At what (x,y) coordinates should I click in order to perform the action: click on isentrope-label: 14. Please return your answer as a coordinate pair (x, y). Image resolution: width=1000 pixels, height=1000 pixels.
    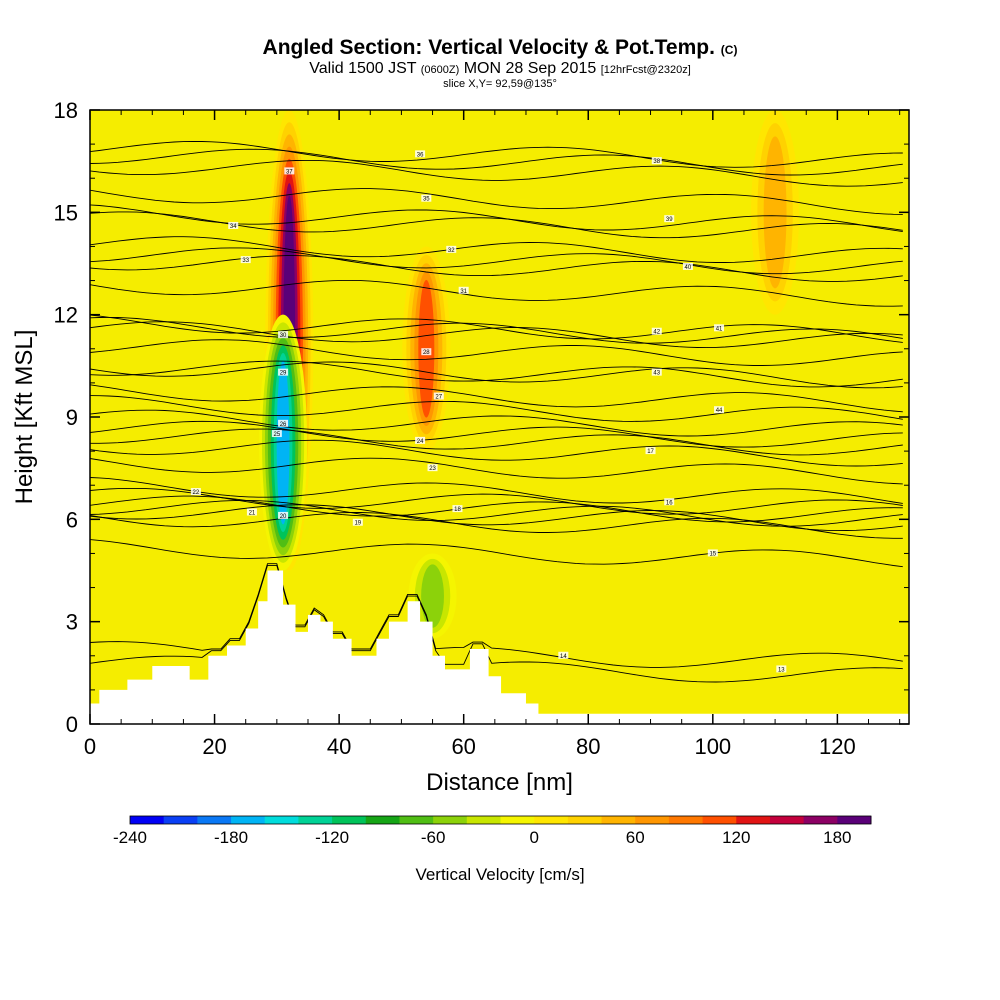
    Looking at the image, I should click on (563, 655).